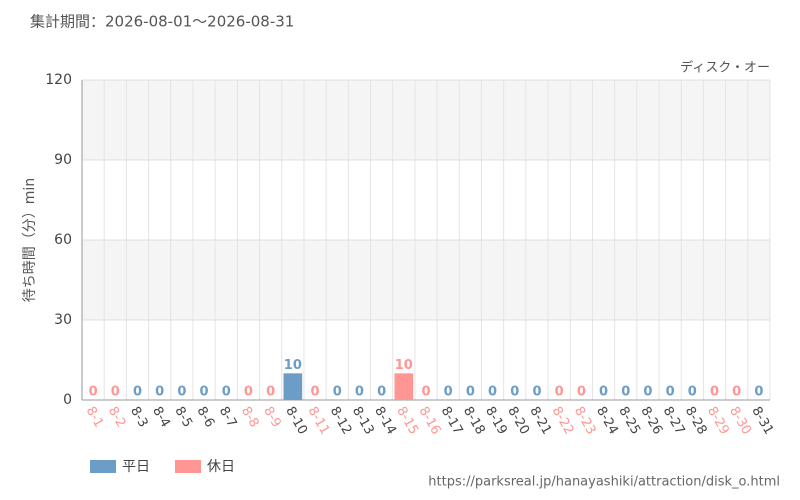 The image size is (800, 500). I want to click on x-tick-label: 8-13, so click(363, 420).